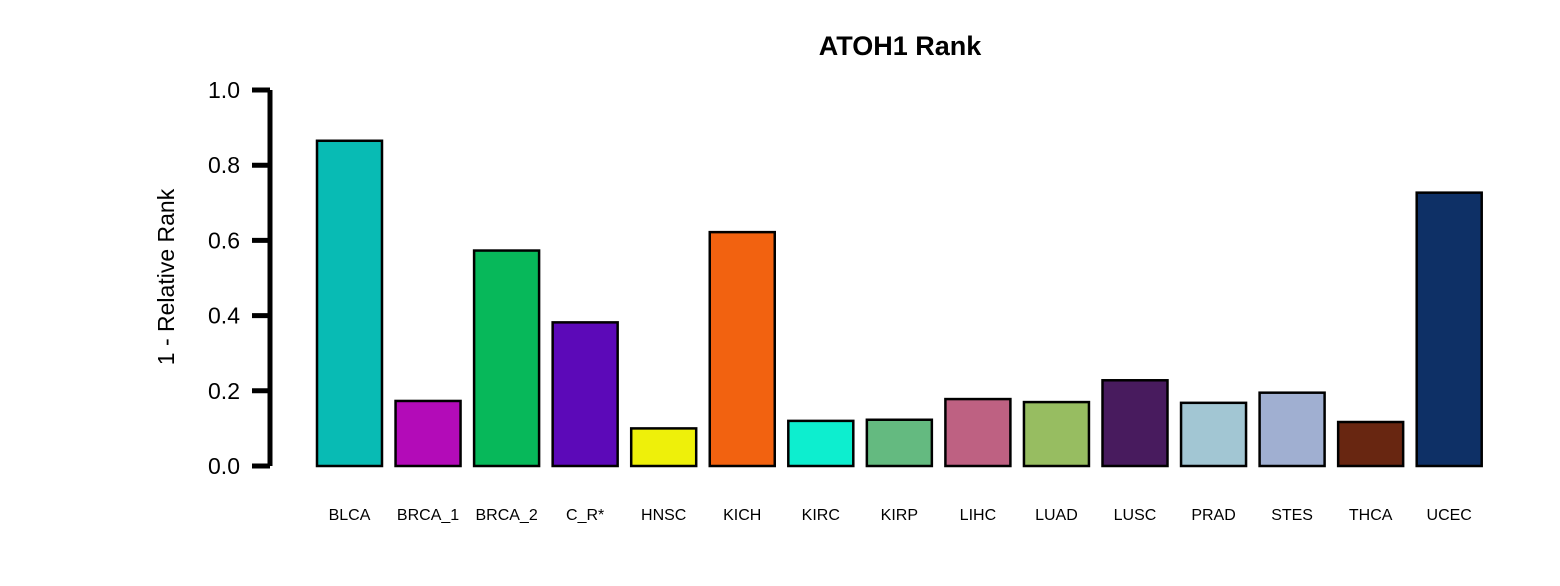  What do you see at coordinates (821, 443) in the screenshot?
I see `bar-kirc` at bounding box center [821, 443].